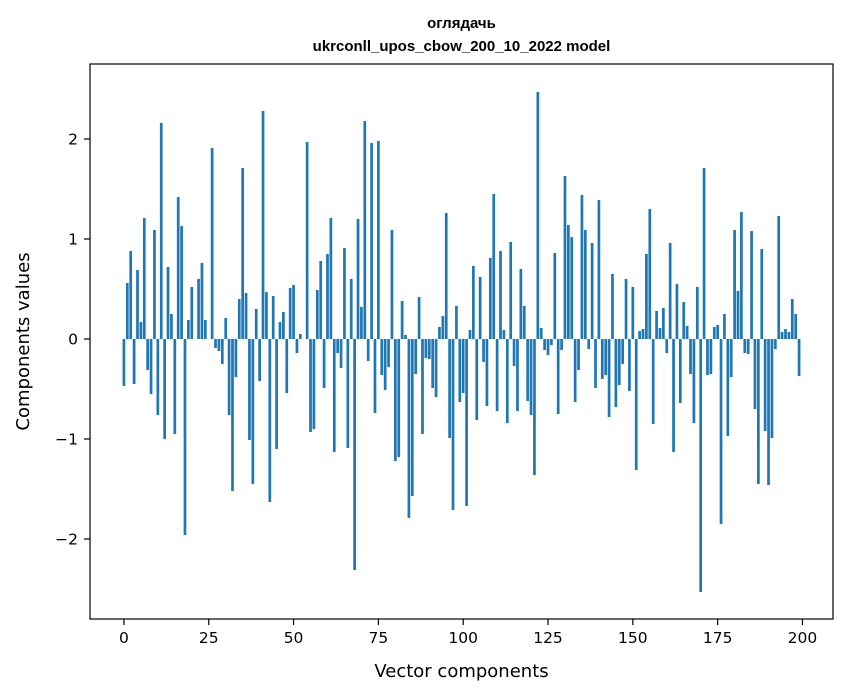 The width and height of the screenshot is (847, 696). What do you see at coordinates (803, 638) in the screenshot?
I see `x-tick-label: 200` at bounding box center [803, 638].